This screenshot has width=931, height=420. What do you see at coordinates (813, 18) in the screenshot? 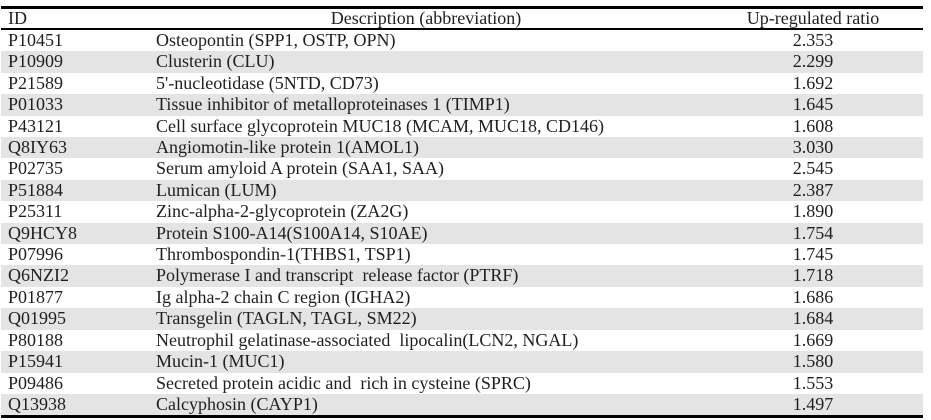
I see `column-header-ratio: Up-regulated ratio` at bounding box center [813, 18].